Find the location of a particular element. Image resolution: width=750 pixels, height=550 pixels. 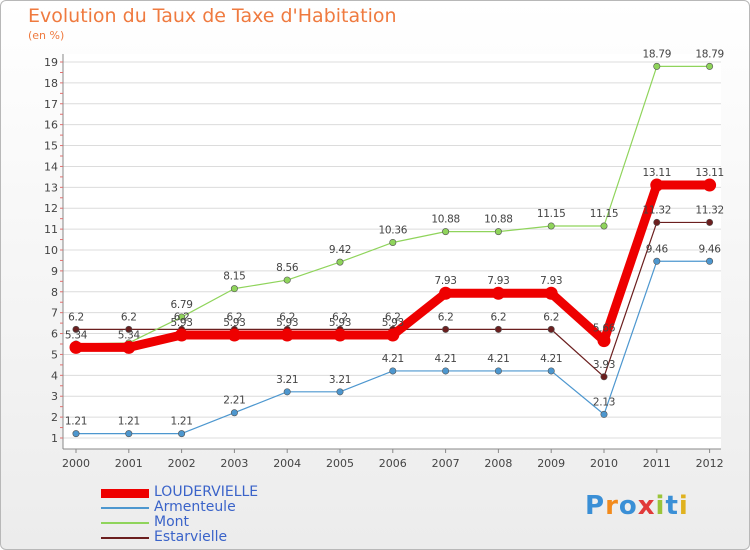

y-tick-label: 14 is located at coordinates (51, 166).